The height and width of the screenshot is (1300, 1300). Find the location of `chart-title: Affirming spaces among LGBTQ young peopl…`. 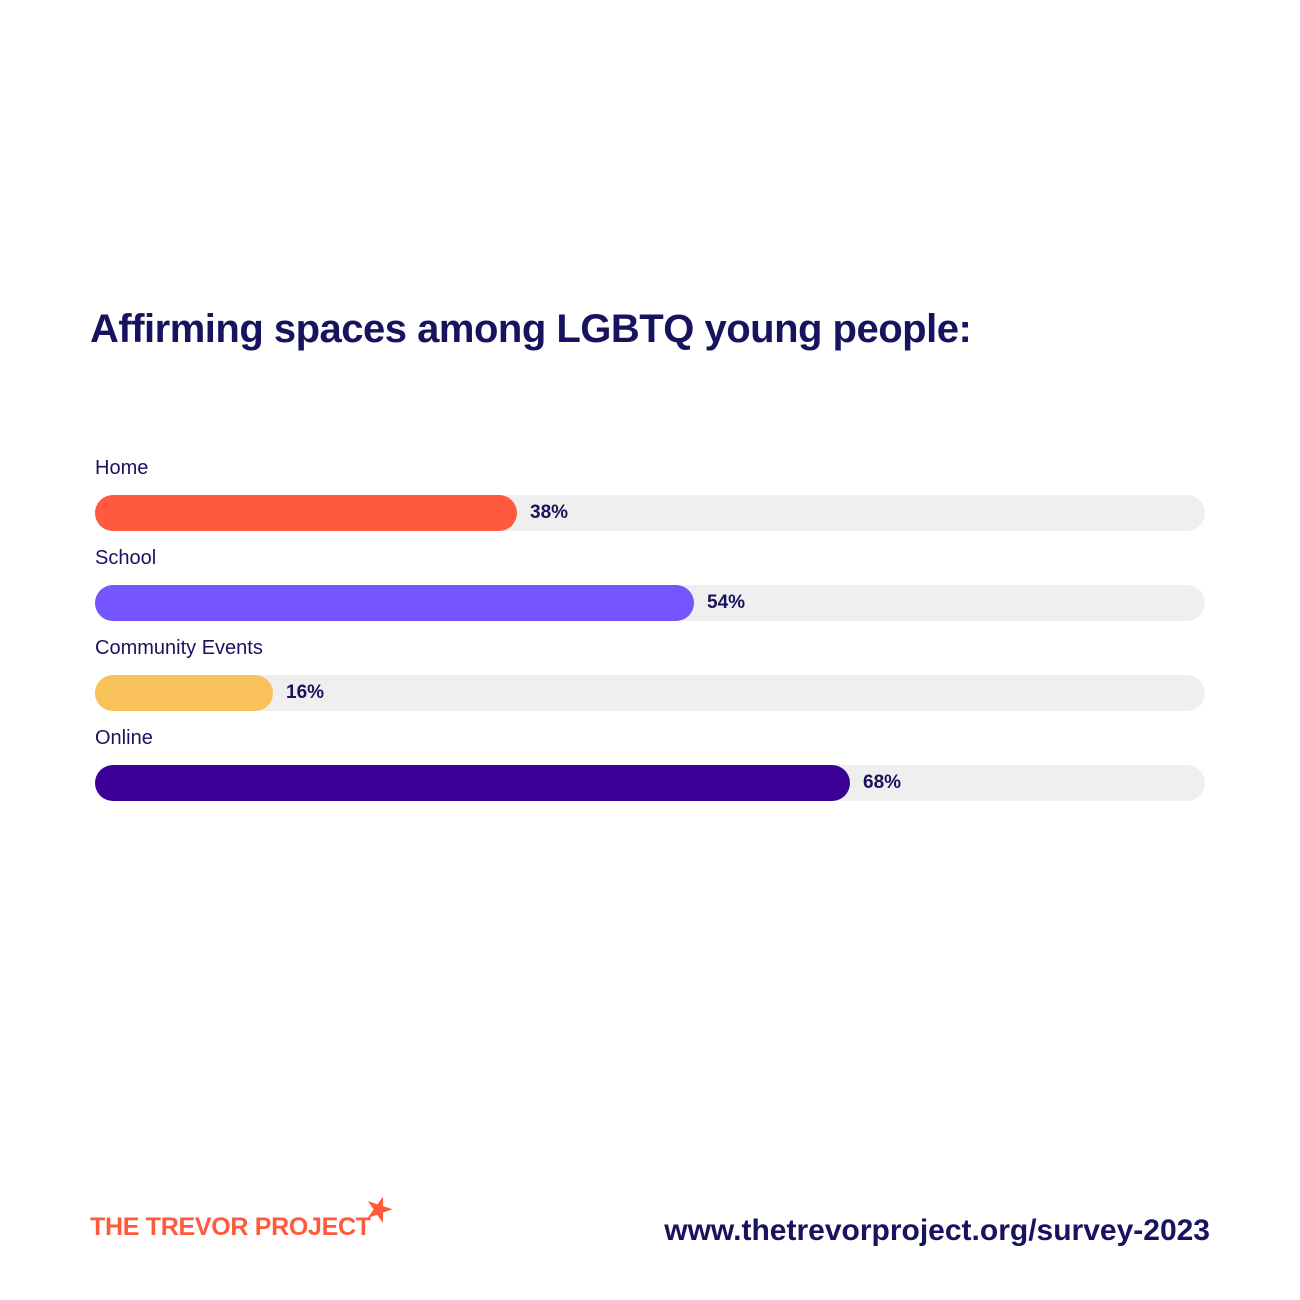

chart-title: Affirming spaces among LGBTQ young peopl… is located at coordinates (531, 329).